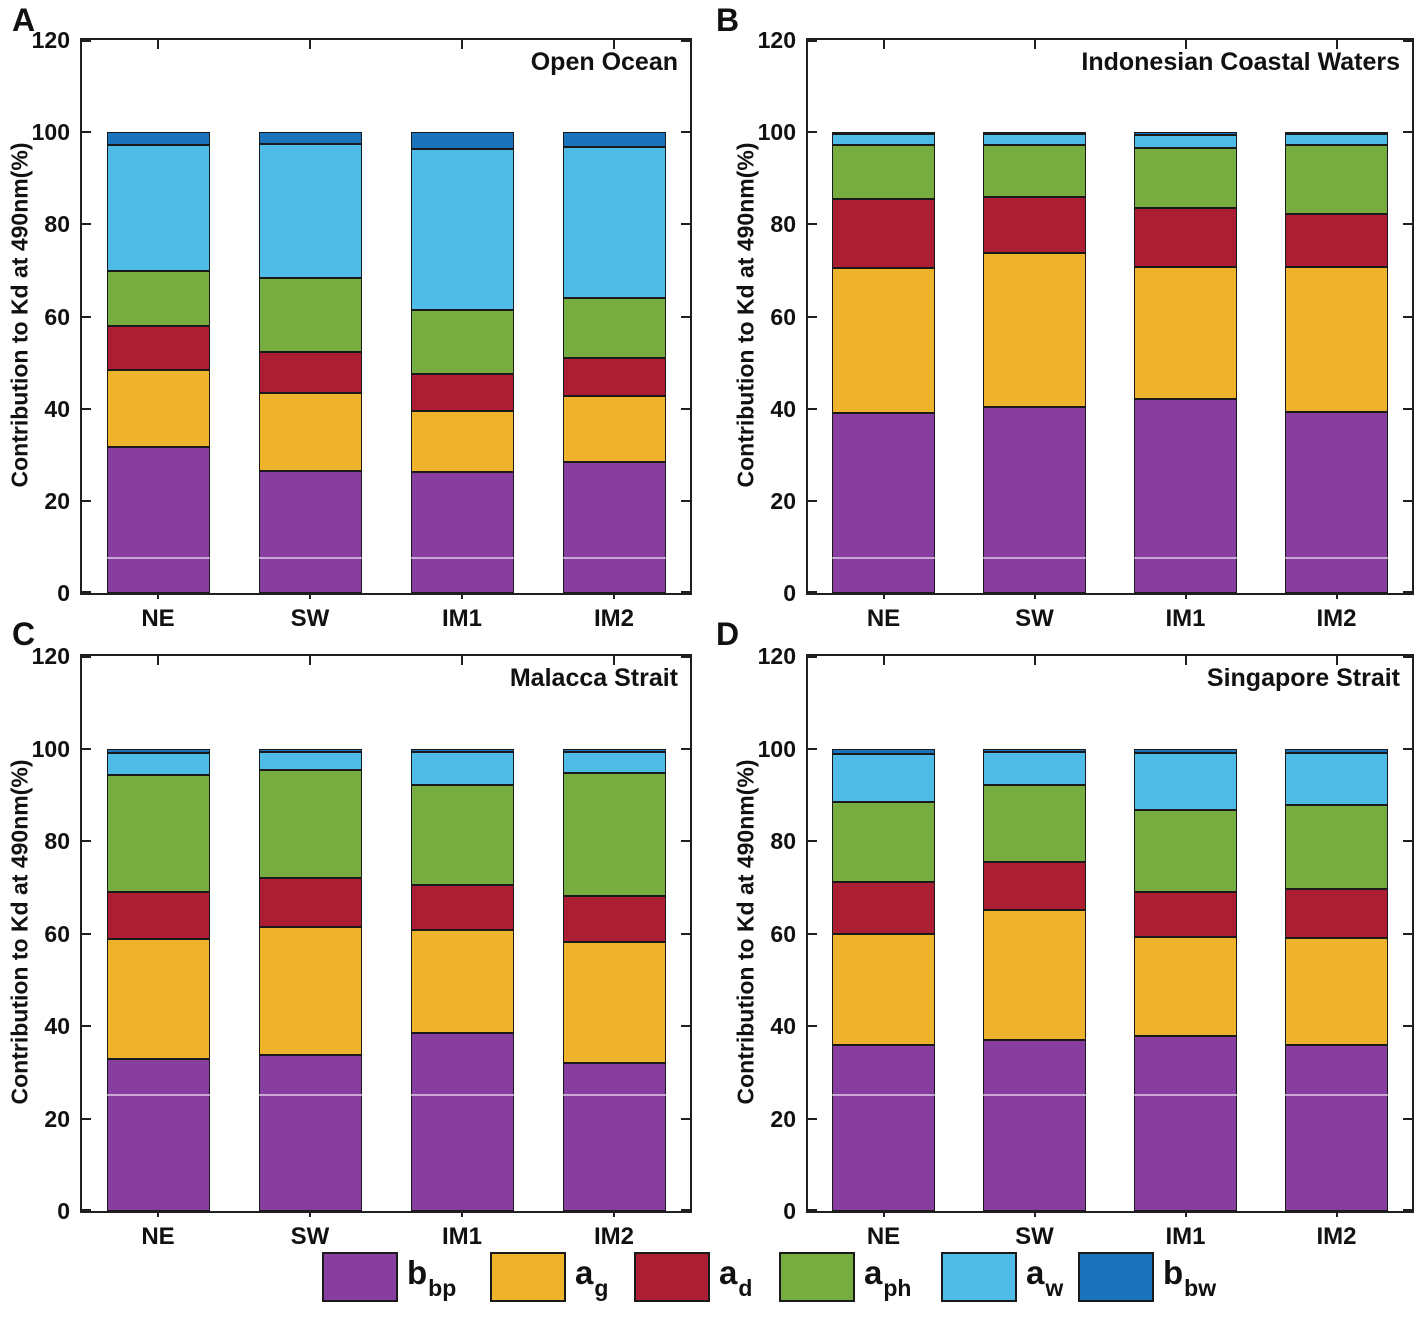  I want to click on bar-c-sw-a_g, so click(310, 991).